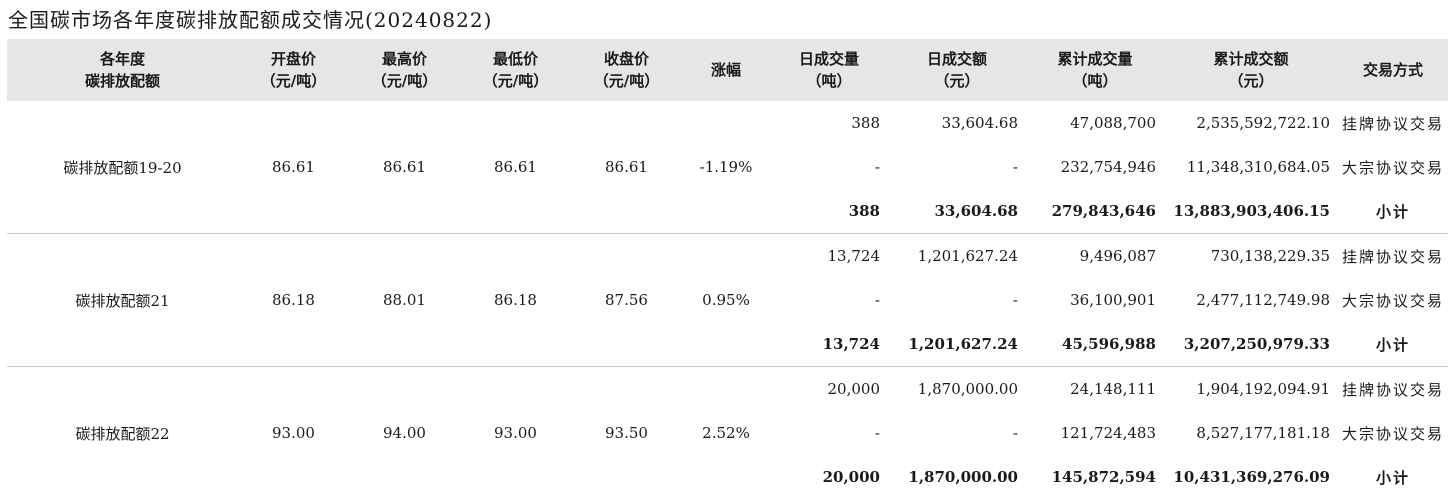 The image size is (1455, 499). Describe the element at coordinates (1393, 70) in the screenshot. I see `header-trade-method: 交易方式` at that location.